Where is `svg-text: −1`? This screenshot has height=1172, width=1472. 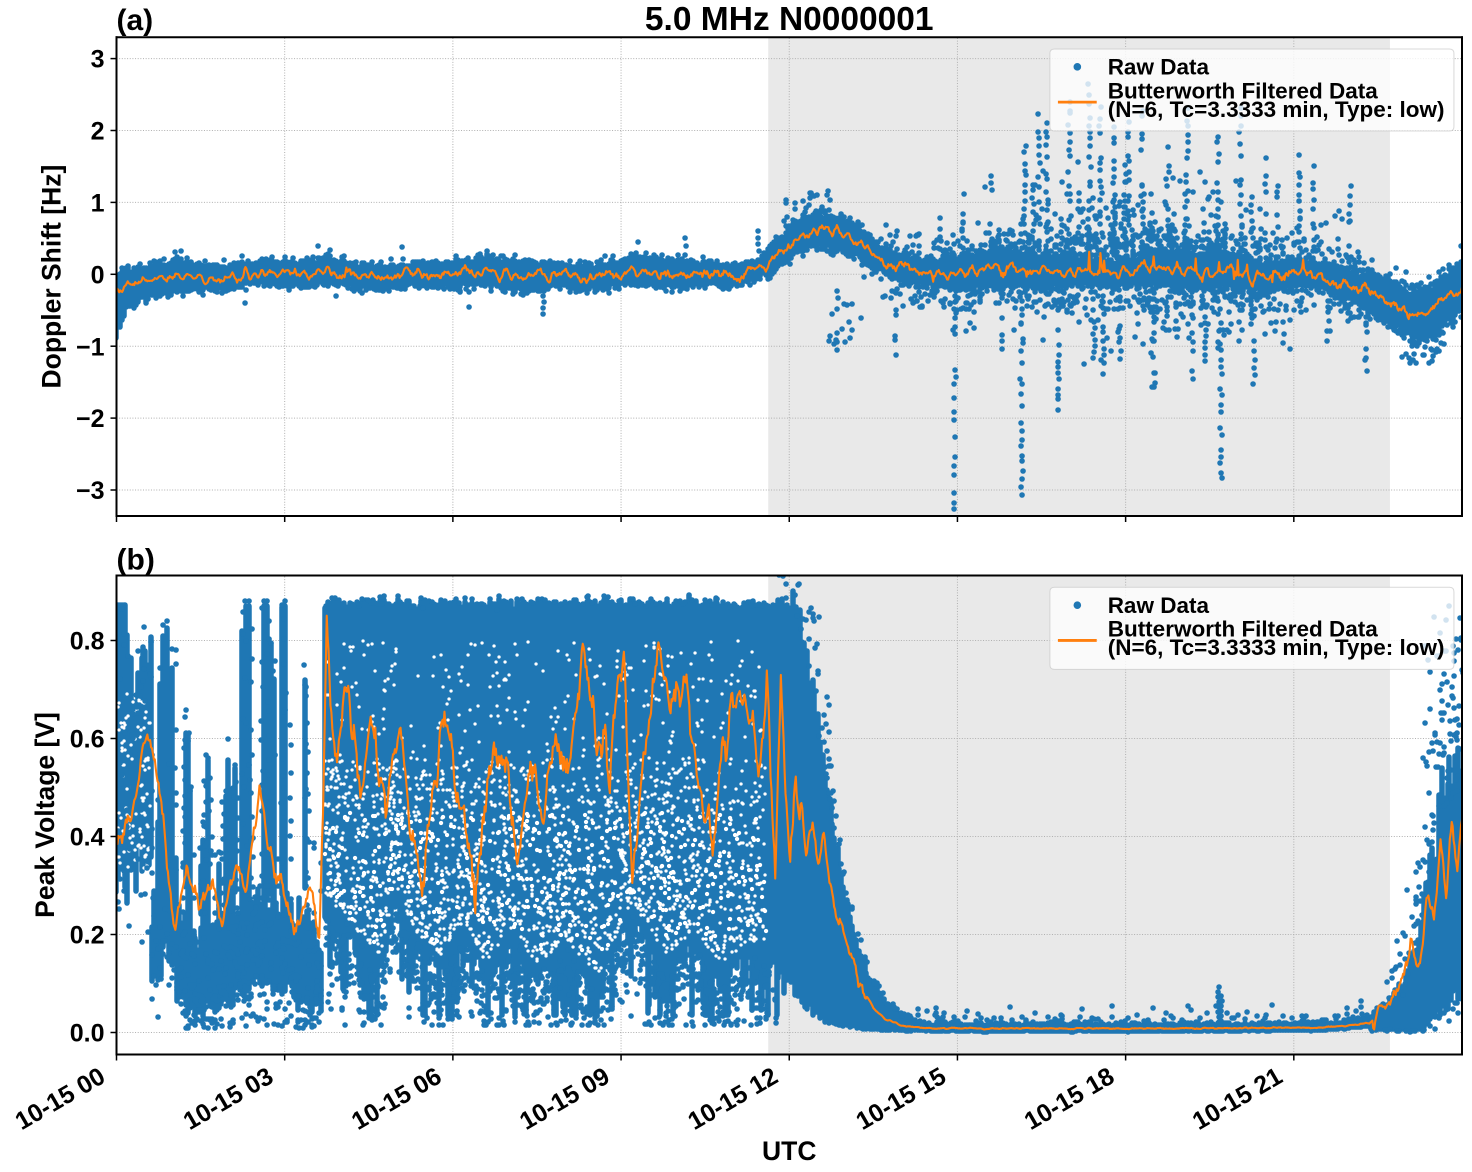 svg-text: −1 is located at coordinates (90, 347).